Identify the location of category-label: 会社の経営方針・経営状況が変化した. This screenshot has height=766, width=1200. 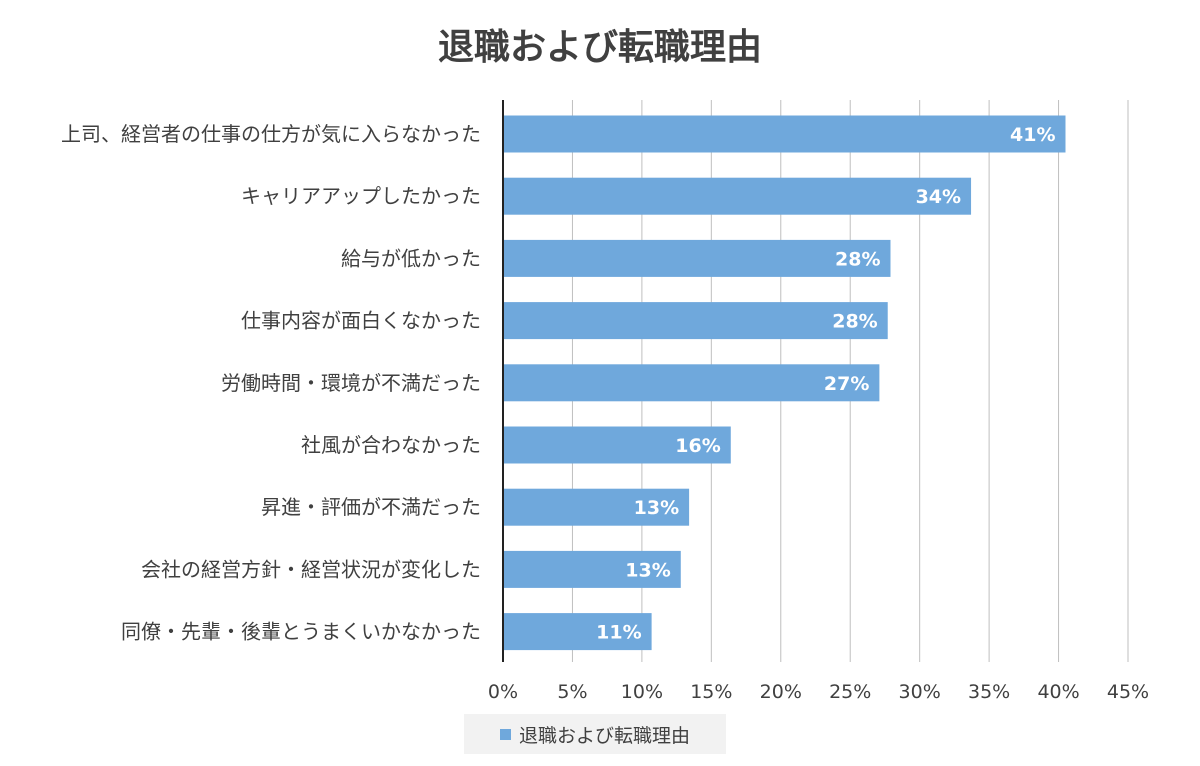
(311, 569).